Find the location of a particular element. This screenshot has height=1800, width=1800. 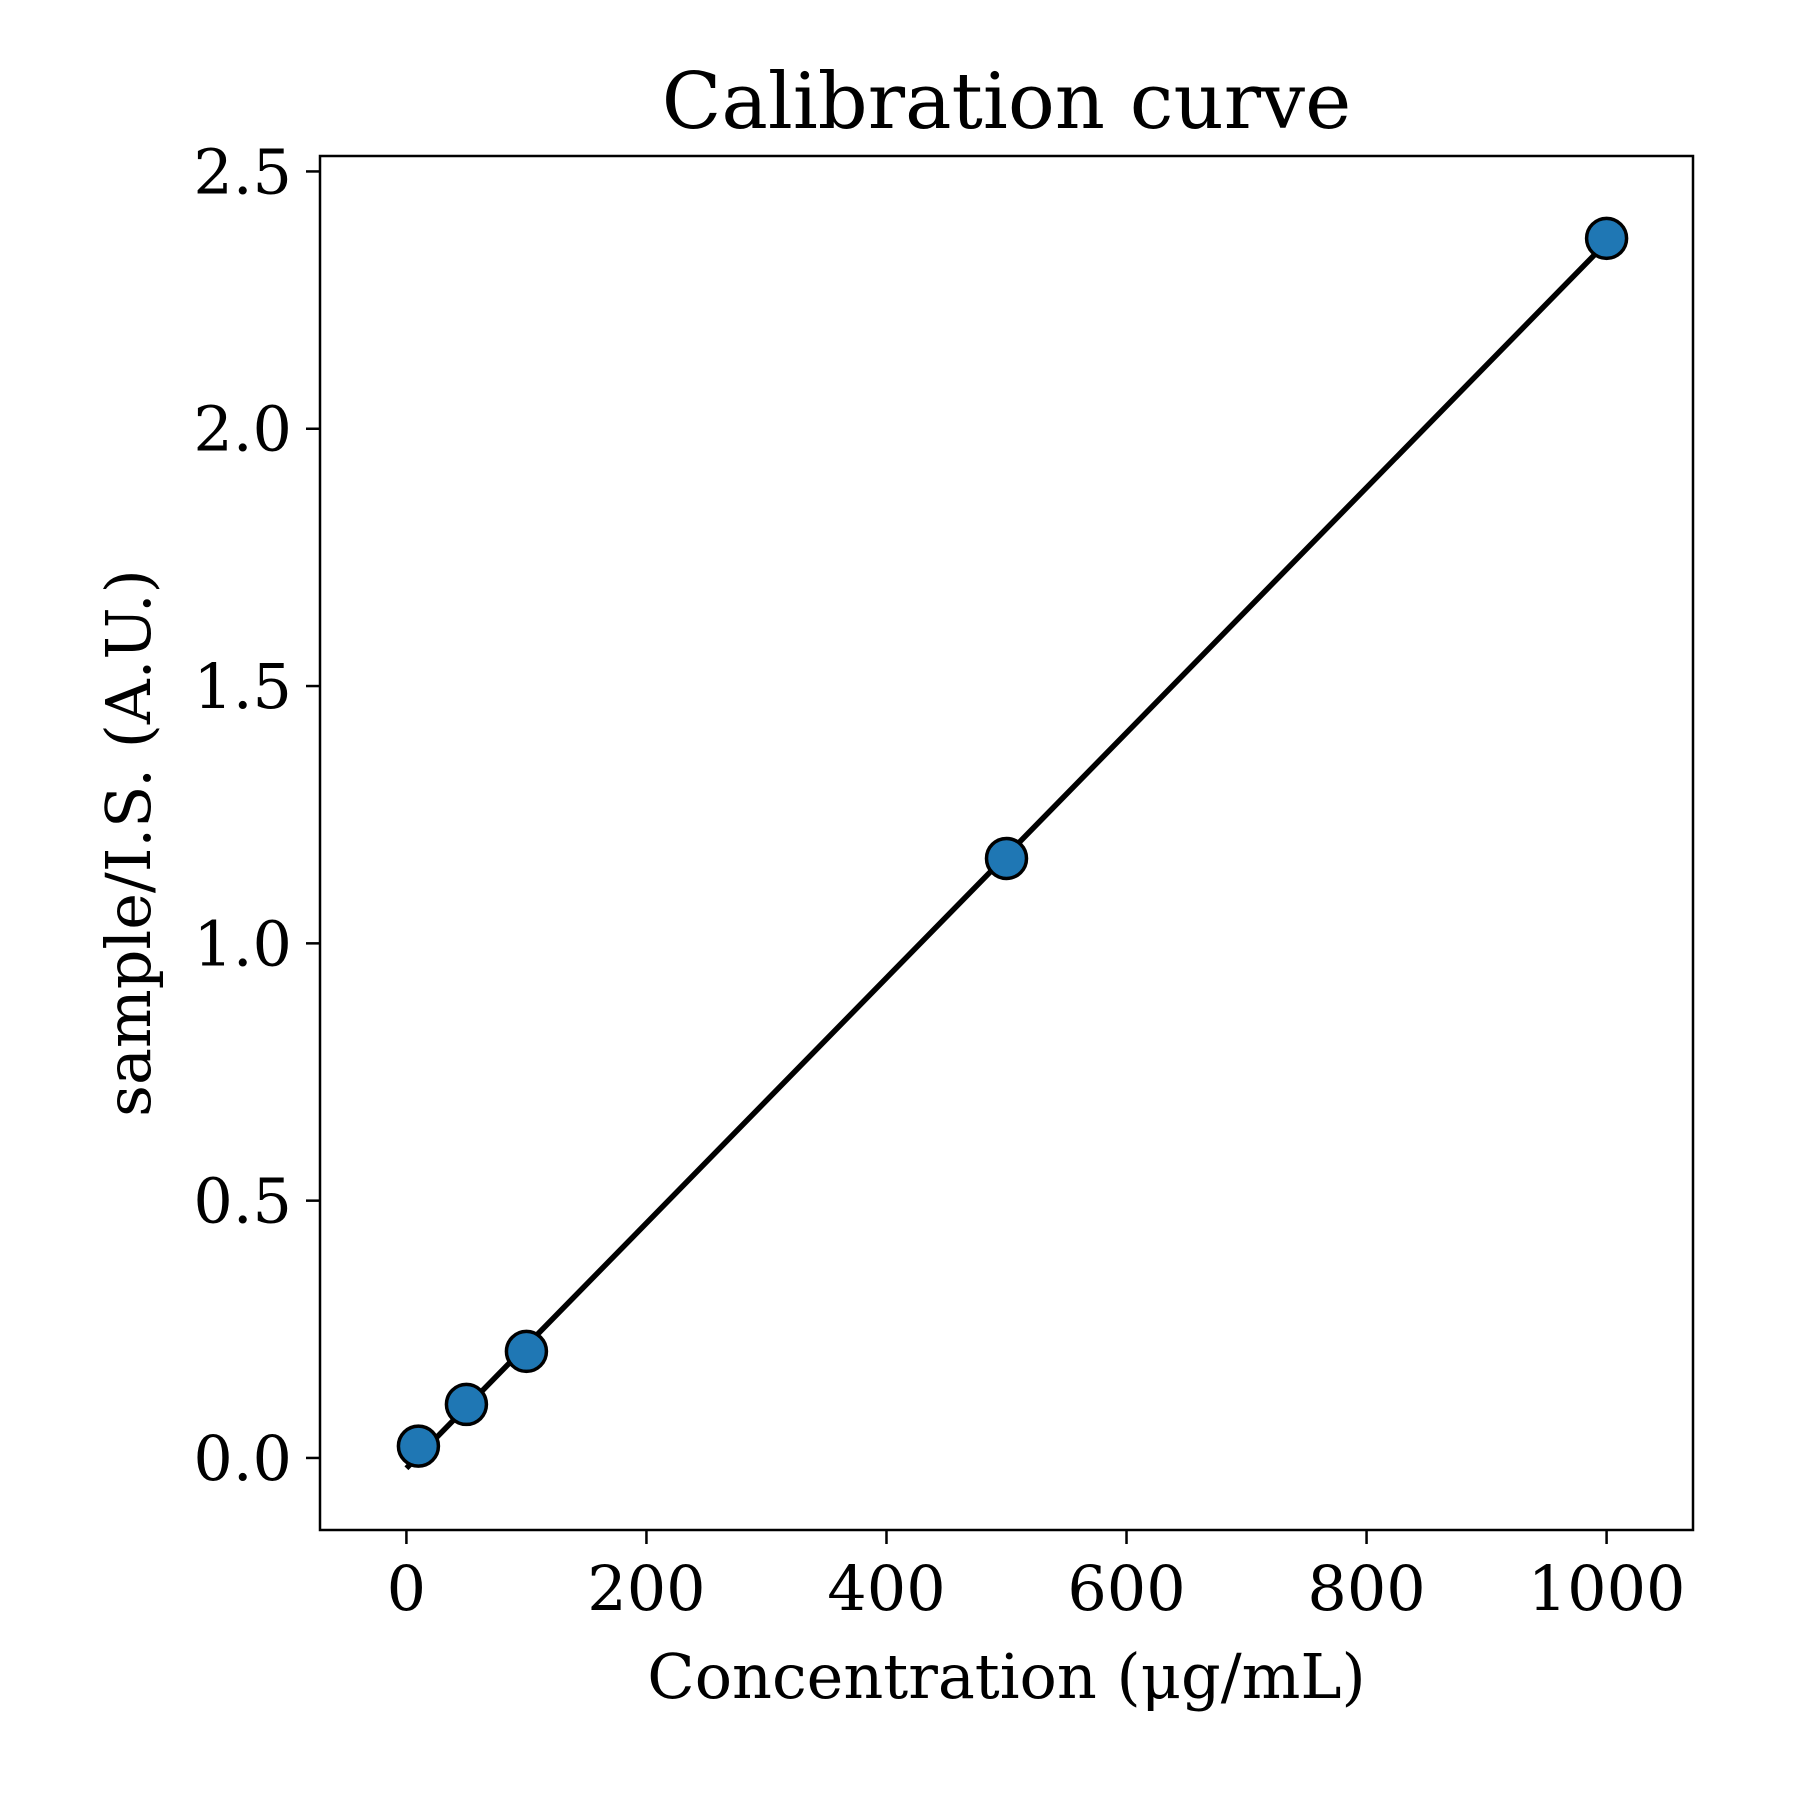

x-tick-label: 0 is located at coordinates (406, 1588).